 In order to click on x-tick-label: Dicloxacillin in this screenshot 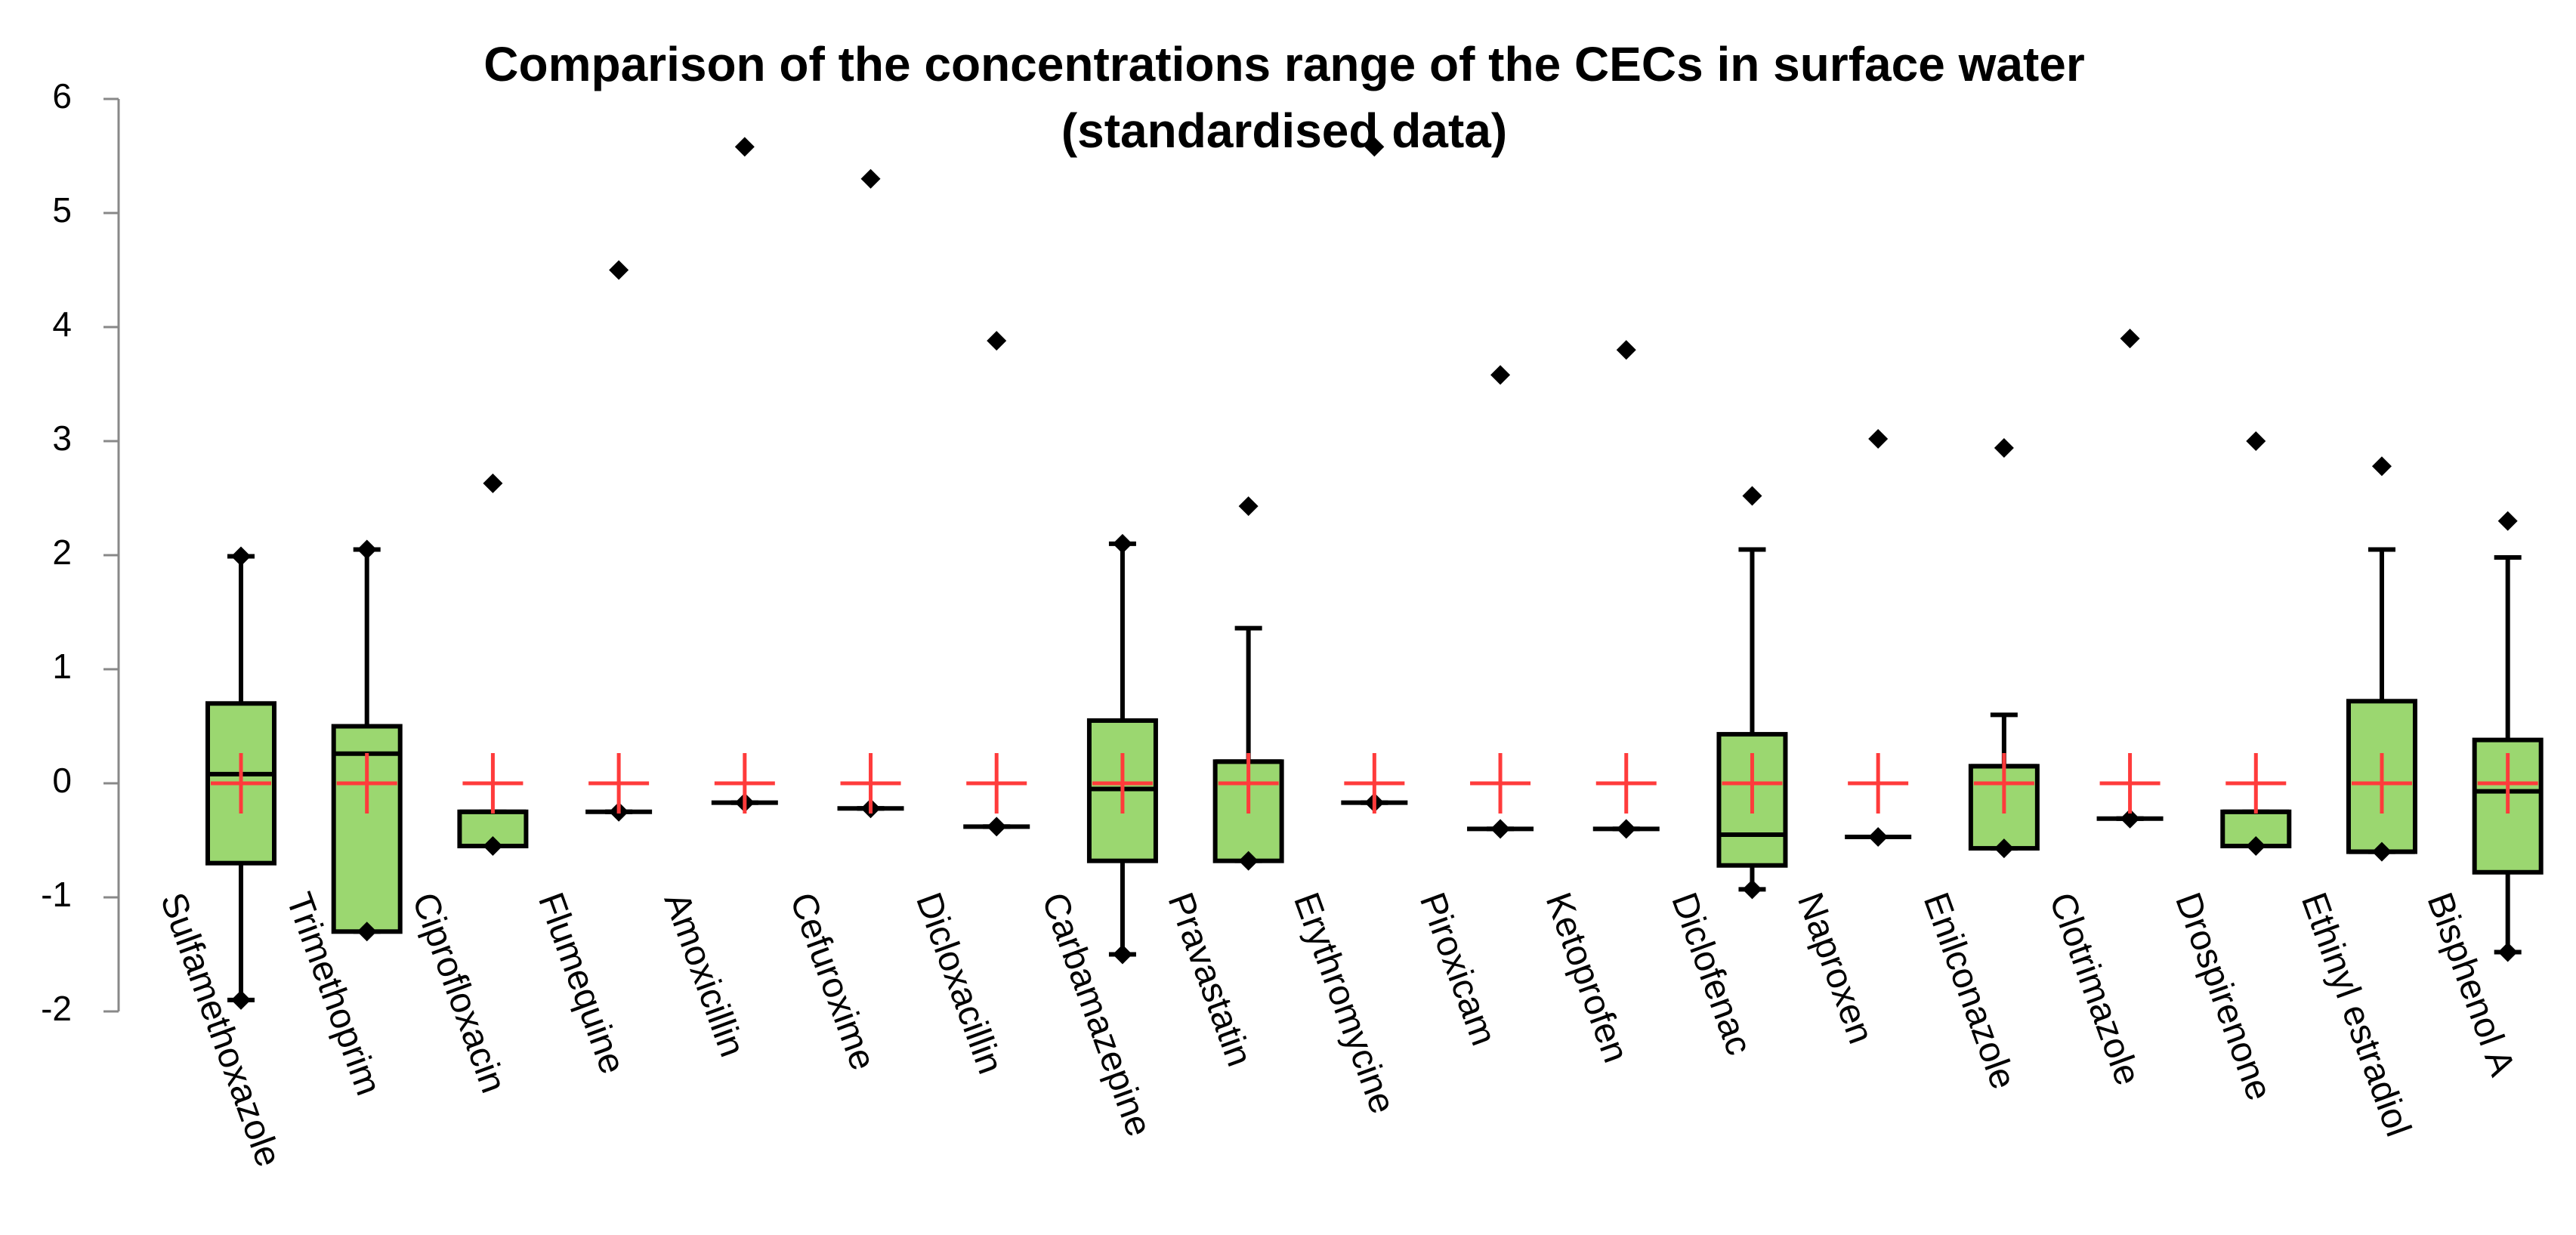, I will do `click(959, 983)`.